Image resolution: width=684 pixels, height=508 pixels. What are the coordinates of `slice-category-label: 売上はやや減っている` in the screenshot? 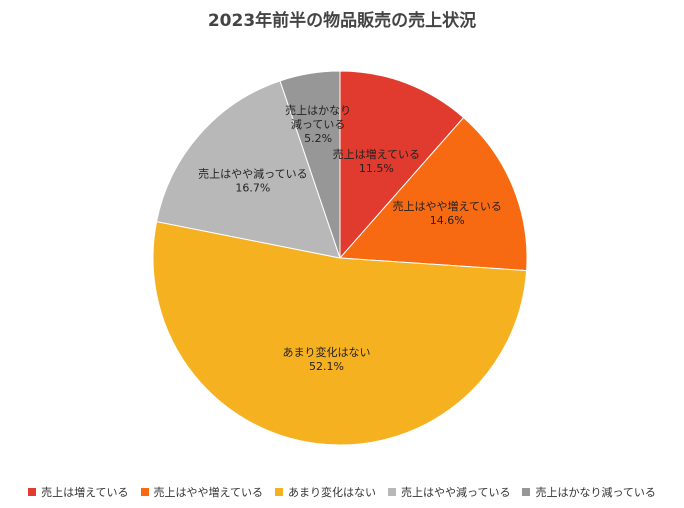 It's located at (252, 174).